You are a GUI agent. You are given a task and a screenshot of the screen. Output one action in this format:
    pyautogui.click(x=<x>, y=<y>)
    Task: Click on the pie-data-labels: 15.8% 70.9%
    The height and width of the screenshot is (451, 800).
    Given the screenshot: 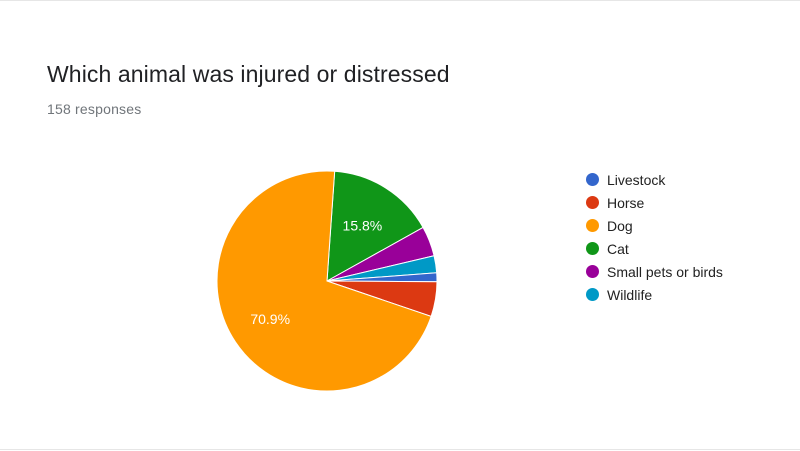 What is the action you would take?
    pyautogui.click(x=316, y=271)
    